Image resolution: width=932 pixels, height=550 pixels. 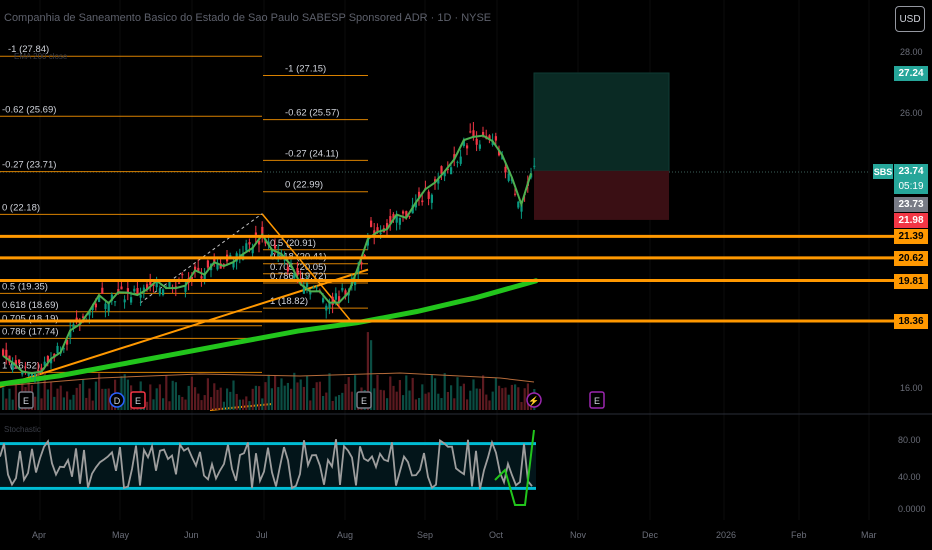 I want to click on ema-line, so click(x=269, y=332).